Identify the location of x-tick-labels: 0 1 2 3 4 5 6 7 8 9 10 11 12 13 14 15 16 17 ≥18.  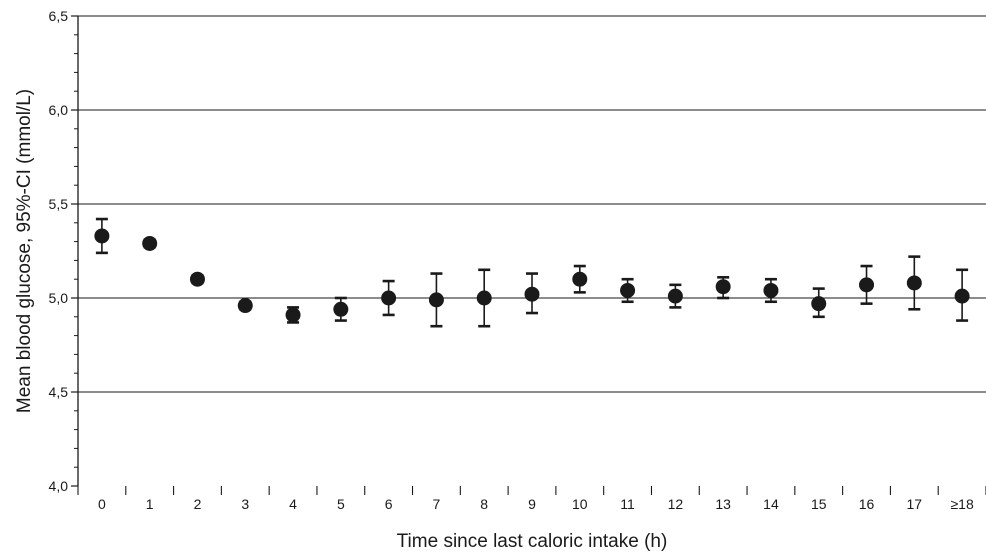
(536, 504).